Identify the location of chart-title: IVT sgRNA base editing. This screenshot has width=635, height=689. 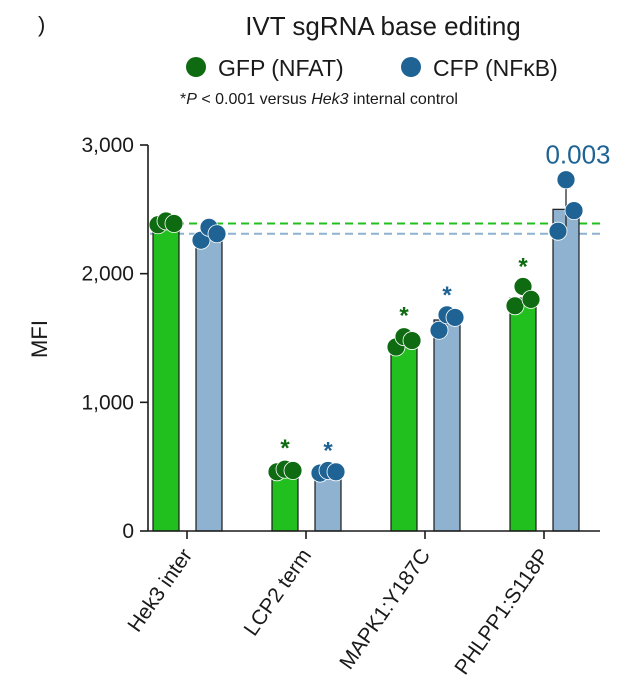
(383, 26).